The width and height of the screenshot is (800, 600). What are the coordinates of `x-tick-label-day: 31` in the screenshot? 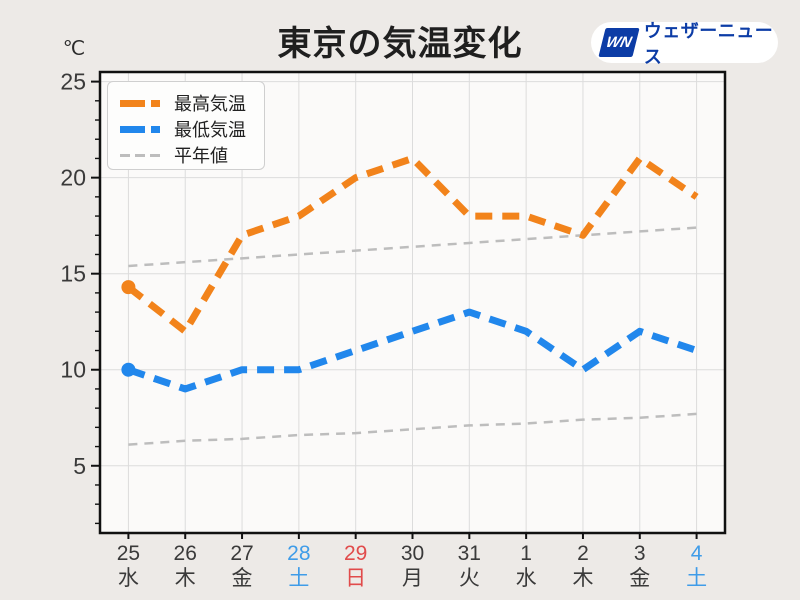 It's located at (469, 553).